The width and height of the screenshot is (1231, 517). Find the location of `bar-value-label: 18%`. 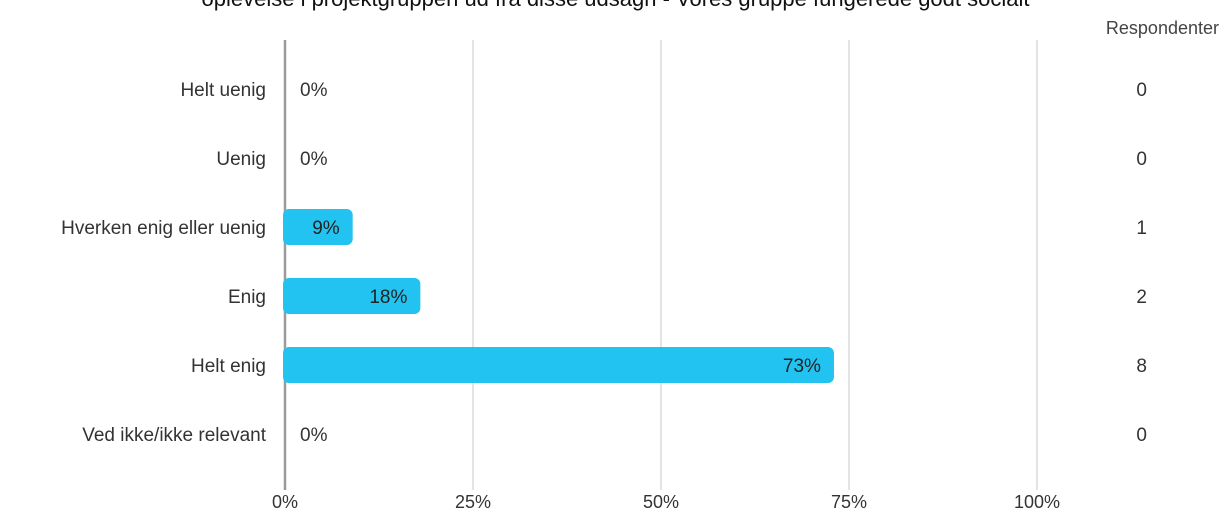

bar-value-label: 18% is located at coordinates (388, 297).